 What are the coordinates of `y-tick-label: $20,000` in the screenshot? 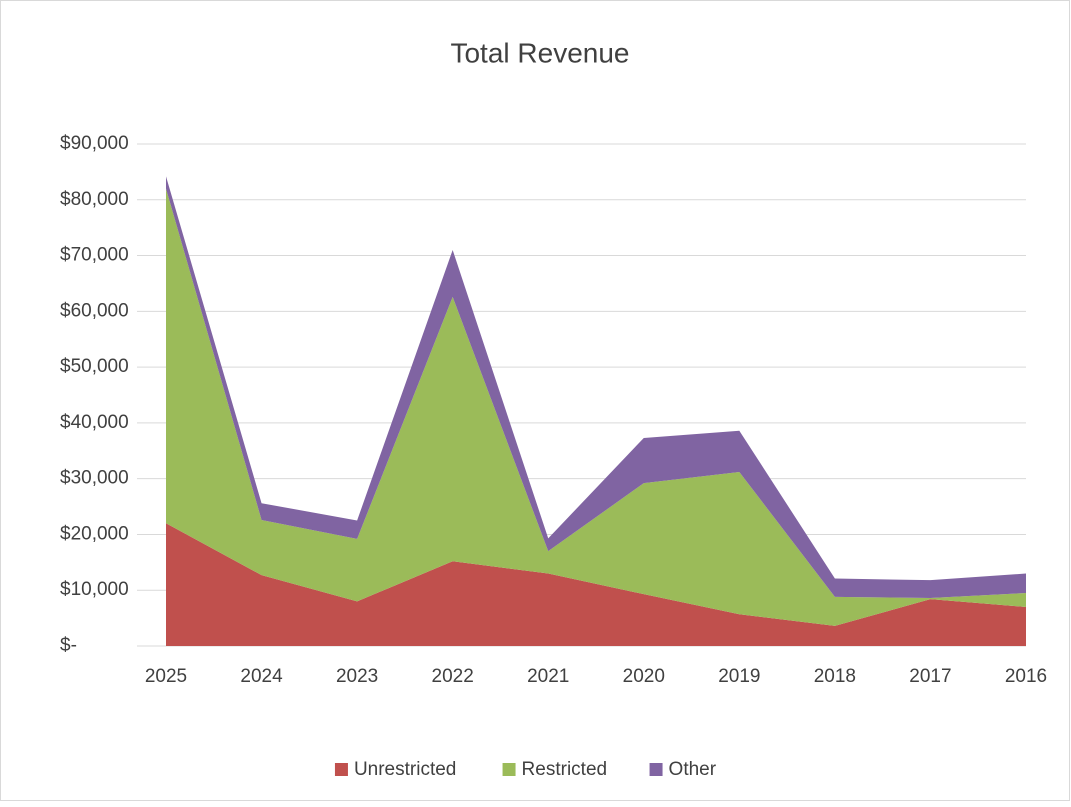 It's located at (94, 533).